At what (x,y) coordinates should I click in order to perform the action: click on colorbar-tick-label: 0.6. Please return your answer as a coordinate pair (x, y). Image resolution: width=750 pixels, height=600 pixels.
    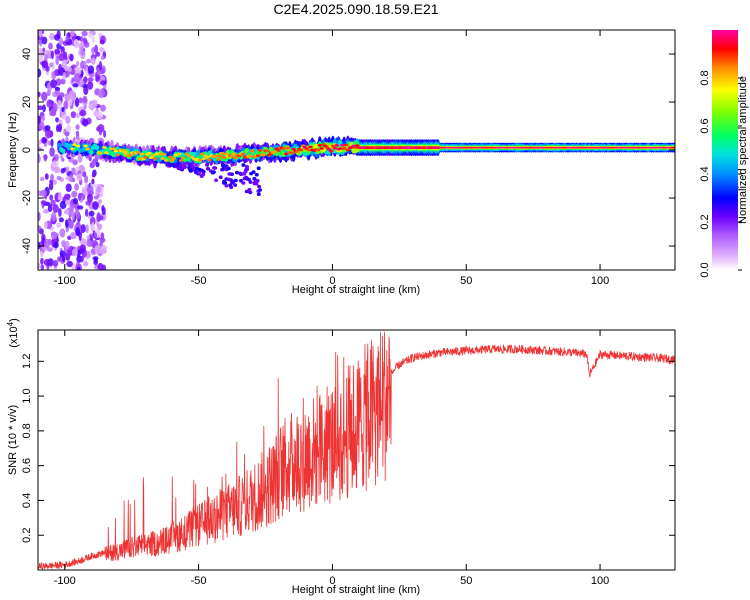
    Looking at the image, I should click on (705, 125).